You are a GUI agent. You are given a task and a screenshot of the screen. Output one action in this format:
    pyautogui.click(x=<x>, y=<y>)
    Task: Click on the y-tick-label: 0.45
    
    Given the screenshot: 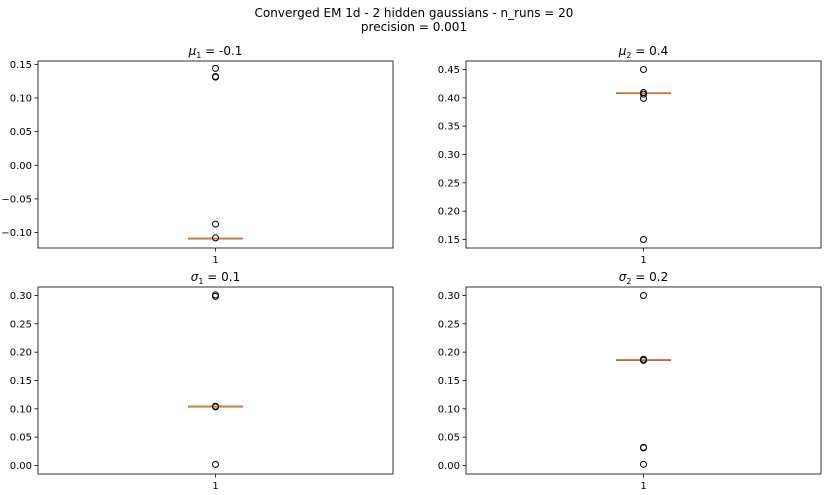 What is the action you would take?
    pyautogui.click(x=449, y=70)
    